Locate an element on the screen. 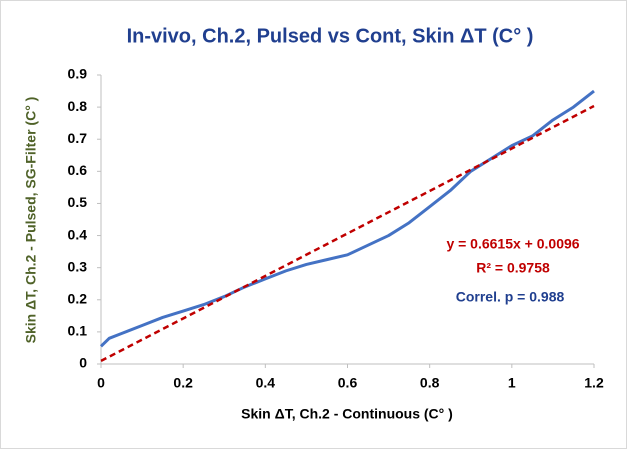 The width and height of the screenshot is (627, 449). y-tick-label: 0.5 is located at coordinates (78, 202).